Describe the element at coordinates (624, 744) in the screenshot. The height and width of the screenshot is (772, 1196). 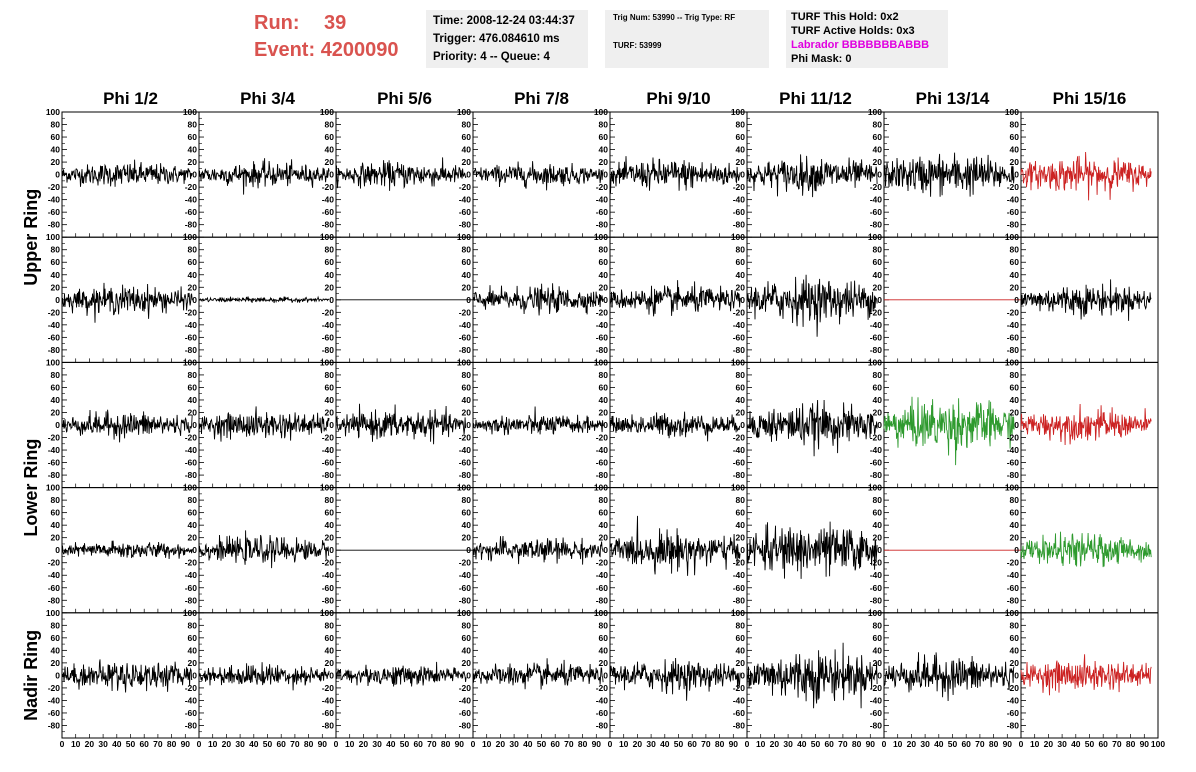
I see `x-tick-label: 10` at that location.